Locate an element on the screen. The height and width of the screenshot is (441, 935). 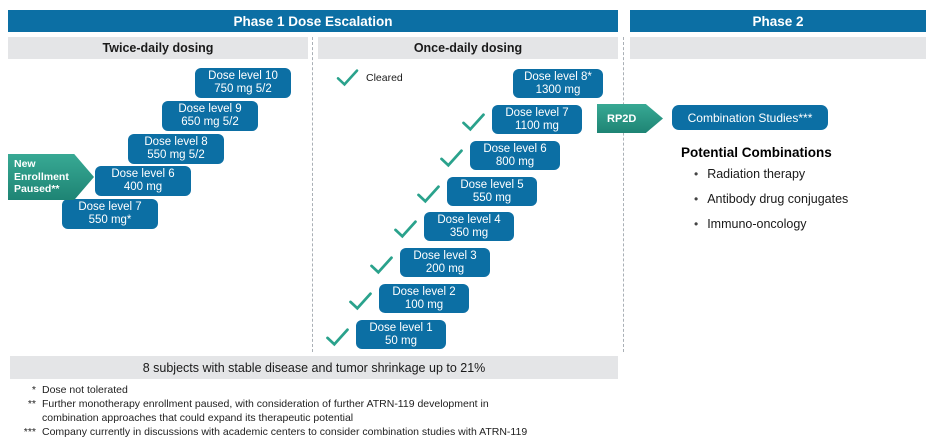
combination-studies-box: Combination Studies*** is located at coordinates (750, 117).